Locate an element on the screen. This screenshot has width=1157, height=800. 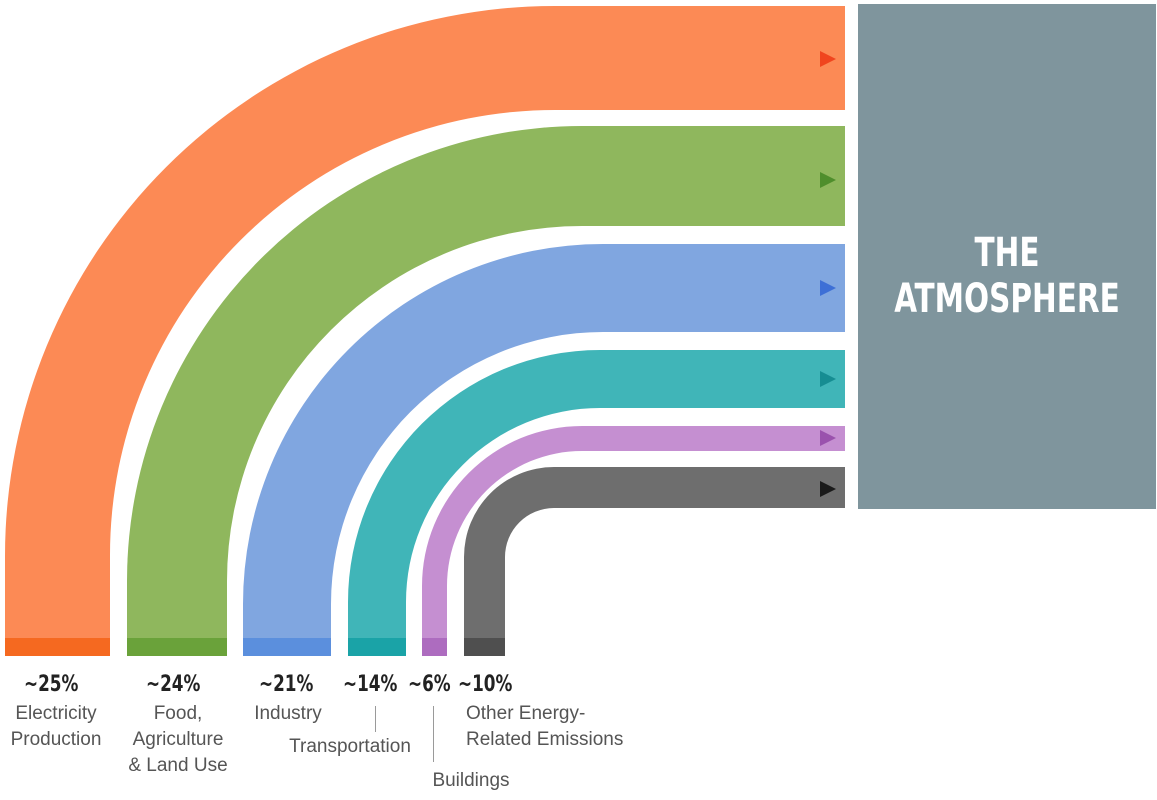
buildings-leader-line is located at coordinates (433, 734).